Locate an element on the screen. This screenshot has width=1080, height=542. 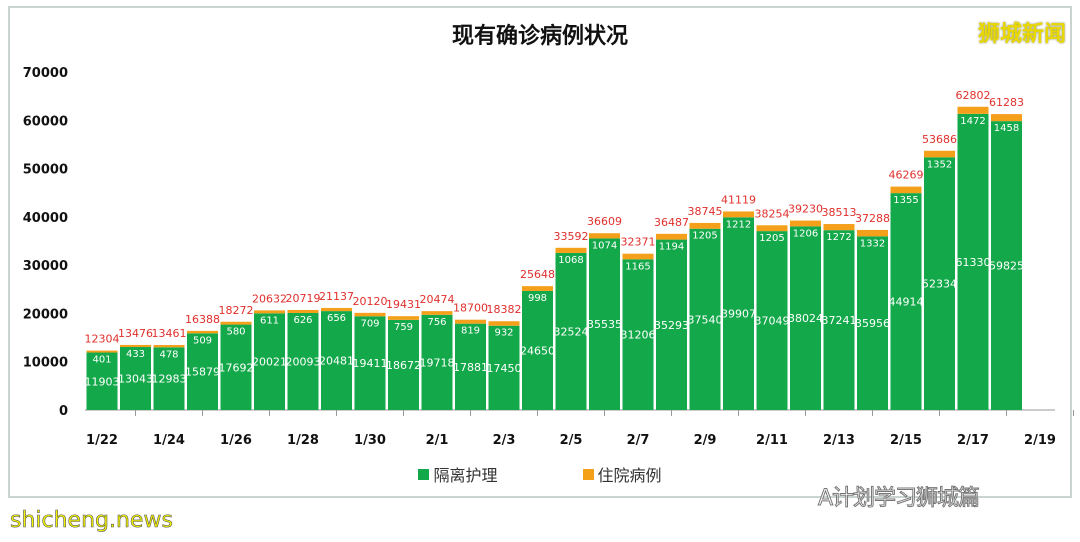
label-isolation: 24650 is located at coordinates (537, 350).